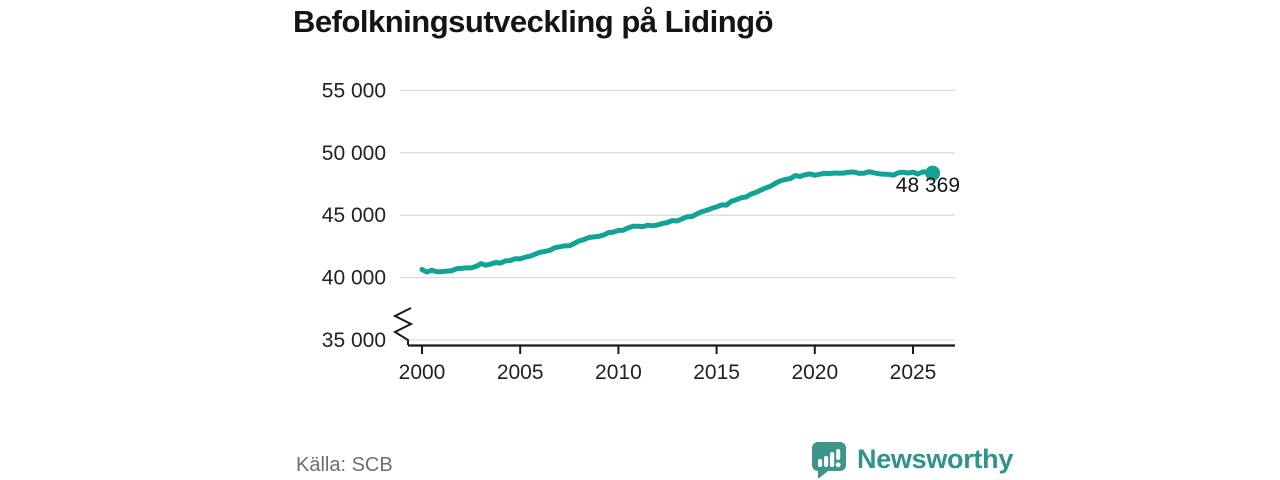  I want to click on newsworthy-logo: Newsworthy, so click(911, 459).